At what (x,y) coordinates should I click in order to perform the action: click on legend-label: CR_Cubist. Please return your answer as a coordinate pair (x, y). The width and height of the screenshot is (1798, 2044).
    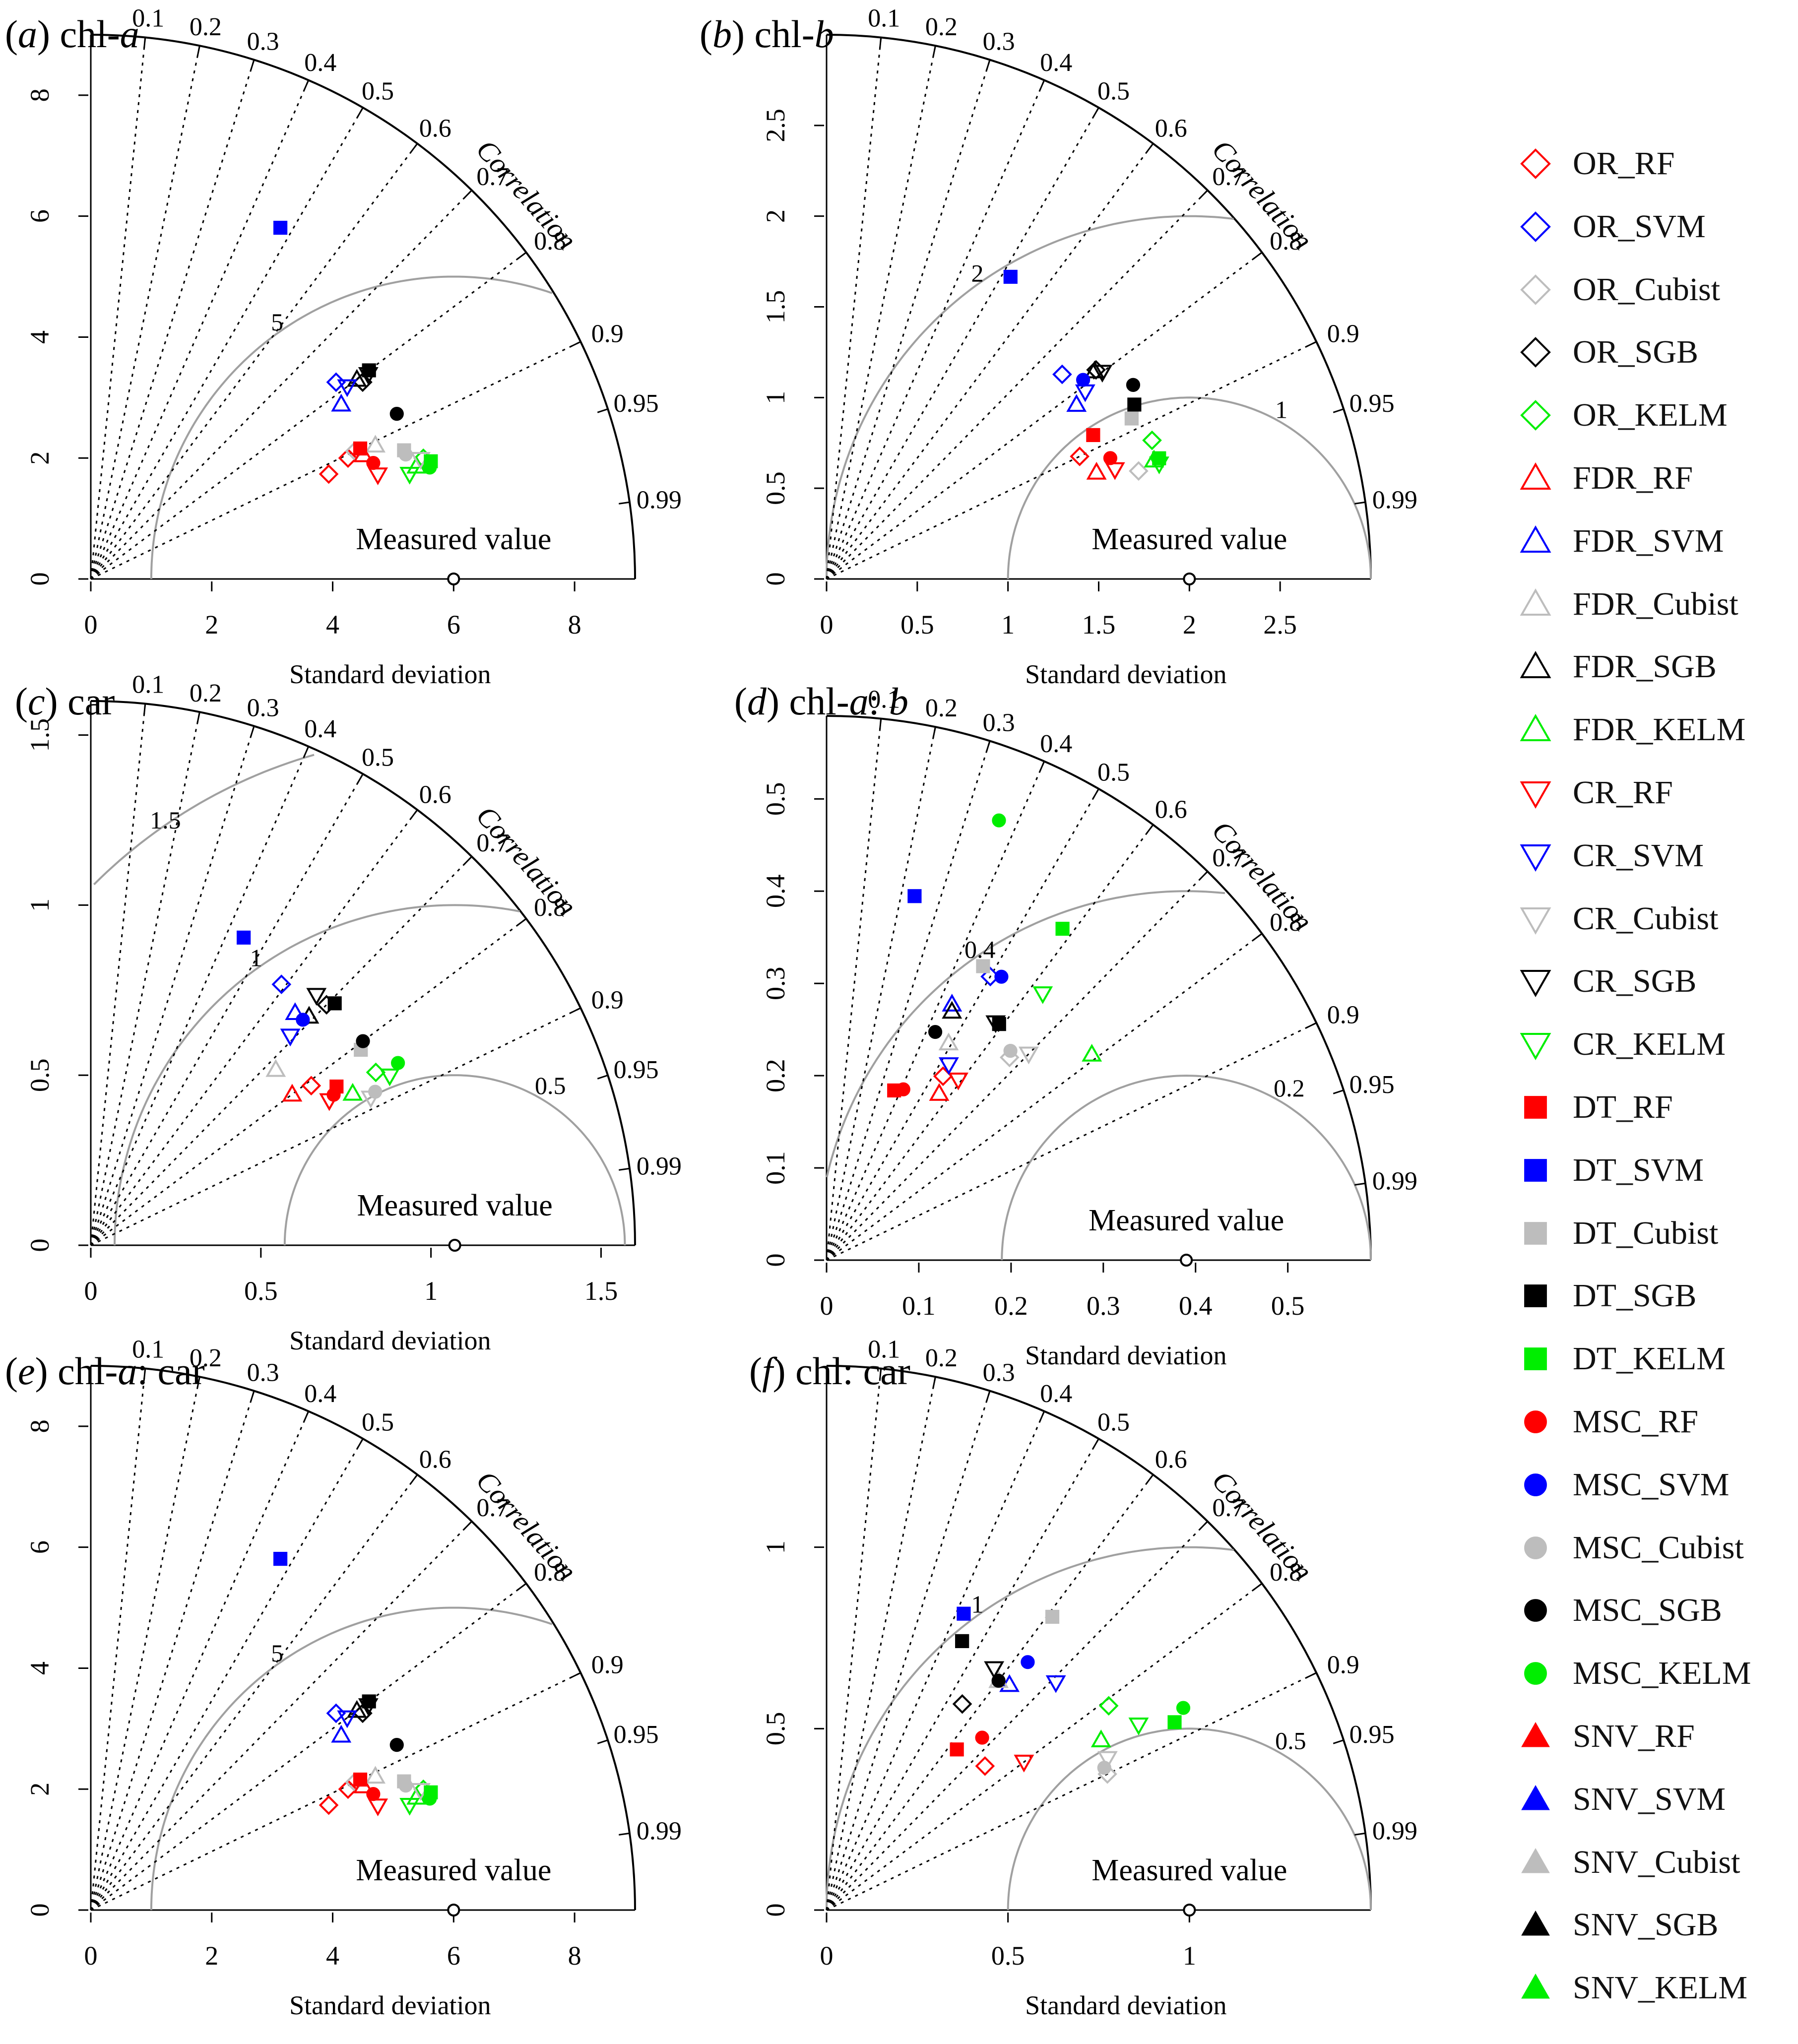
    Looking at the image, I should click on (1646, 918).